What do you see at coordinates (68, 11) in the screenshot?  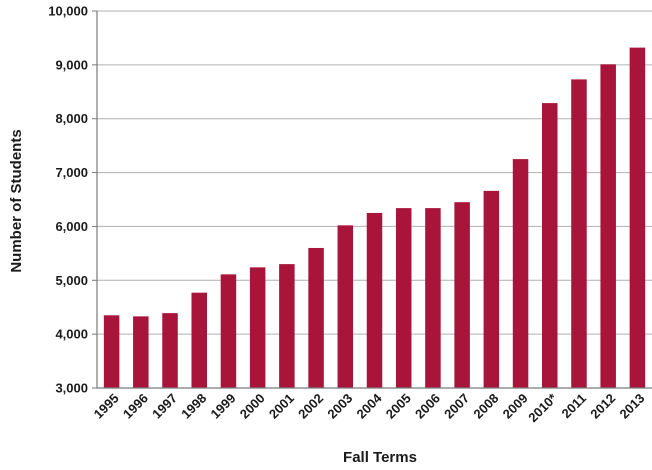 I see `y-tick-label: 10,000` at bounding box center [68, 11].